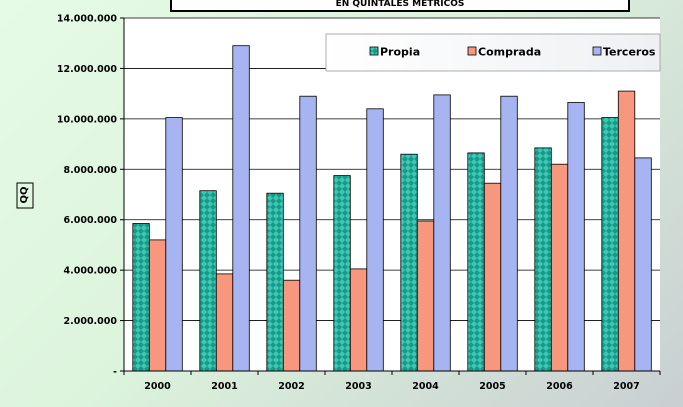 Image resolution: width=683 pixels, height=407 pixels. I want to click on y-tick-label: 4.000.000, so click(91, 271).